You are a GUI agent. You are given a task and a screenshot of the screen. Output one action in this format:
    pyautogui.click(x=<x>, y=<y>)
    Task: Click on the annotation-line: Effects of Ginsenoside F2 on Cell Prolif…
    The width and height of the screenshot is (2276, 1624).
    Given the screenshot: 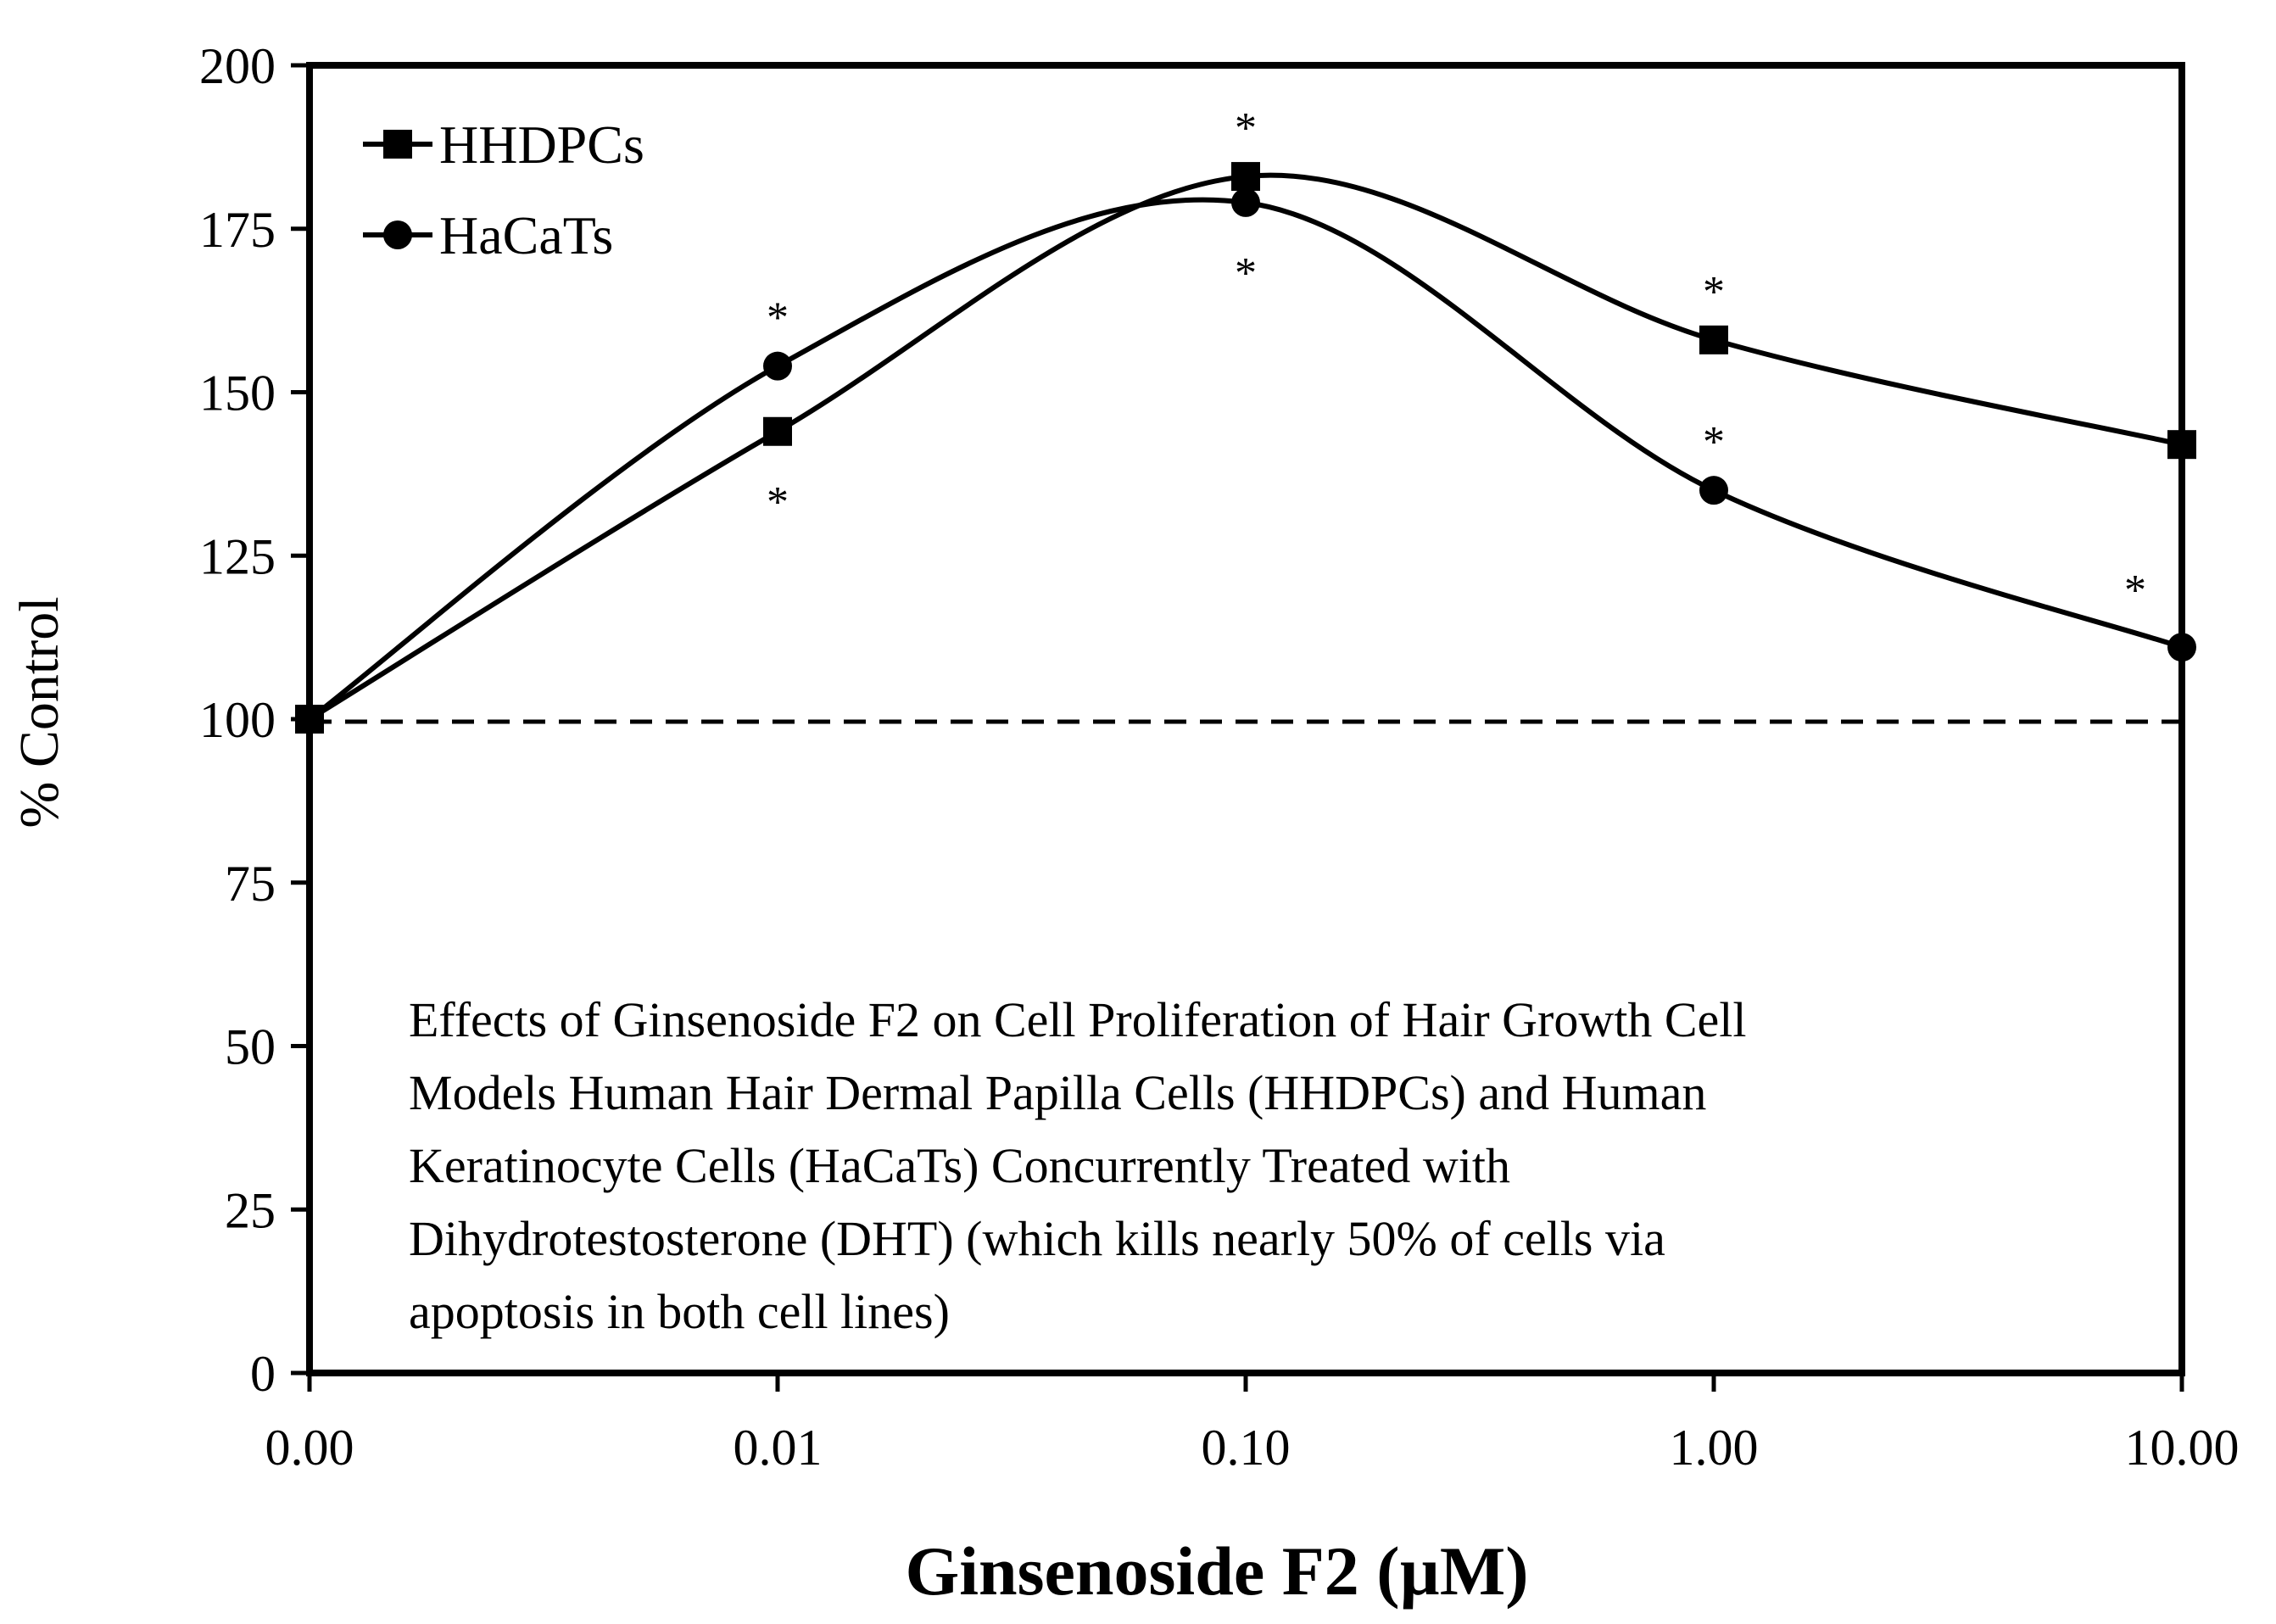 What is the action you would take?
    pyautogui.click(x=1078, y=1020)
    